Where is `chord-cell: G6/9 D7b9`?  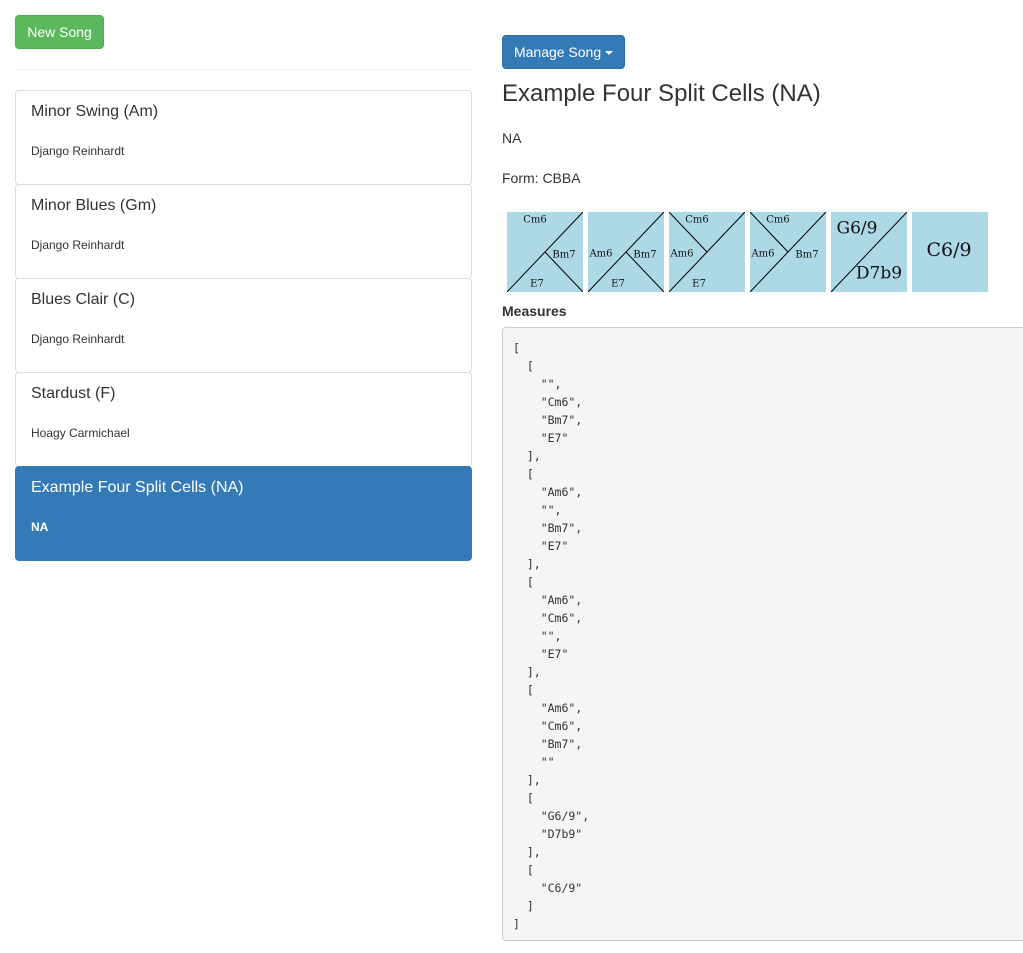
chord-cell: G6/9 D7b9 is located at coordinates (869, 252).